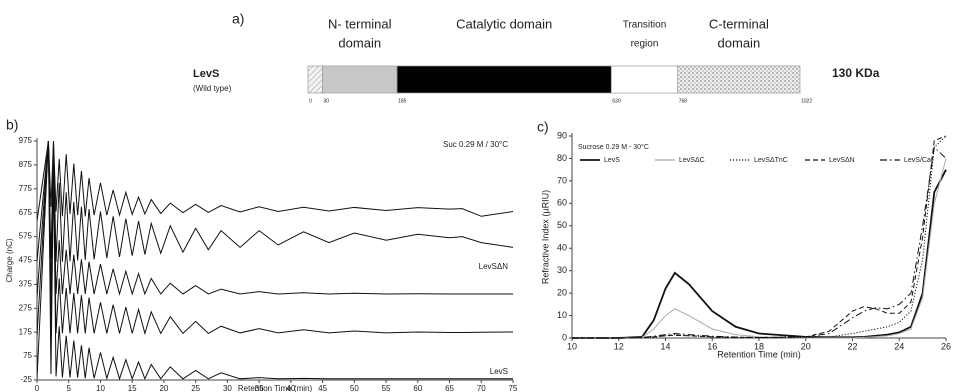 This screenshot has height=392, width=964. I want to click on position-label: 1022, so click(806, 101).